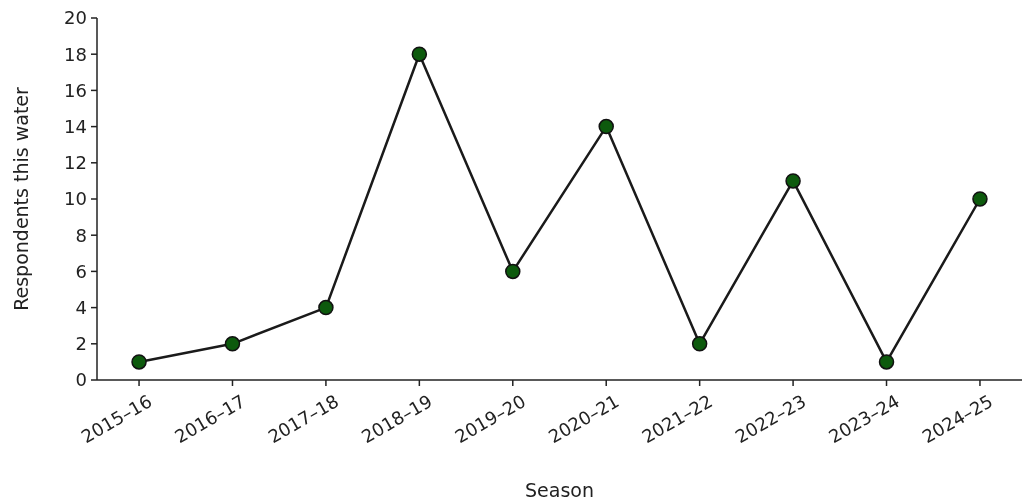  I want to click on y-tick-label: 2, so click(81, 344).